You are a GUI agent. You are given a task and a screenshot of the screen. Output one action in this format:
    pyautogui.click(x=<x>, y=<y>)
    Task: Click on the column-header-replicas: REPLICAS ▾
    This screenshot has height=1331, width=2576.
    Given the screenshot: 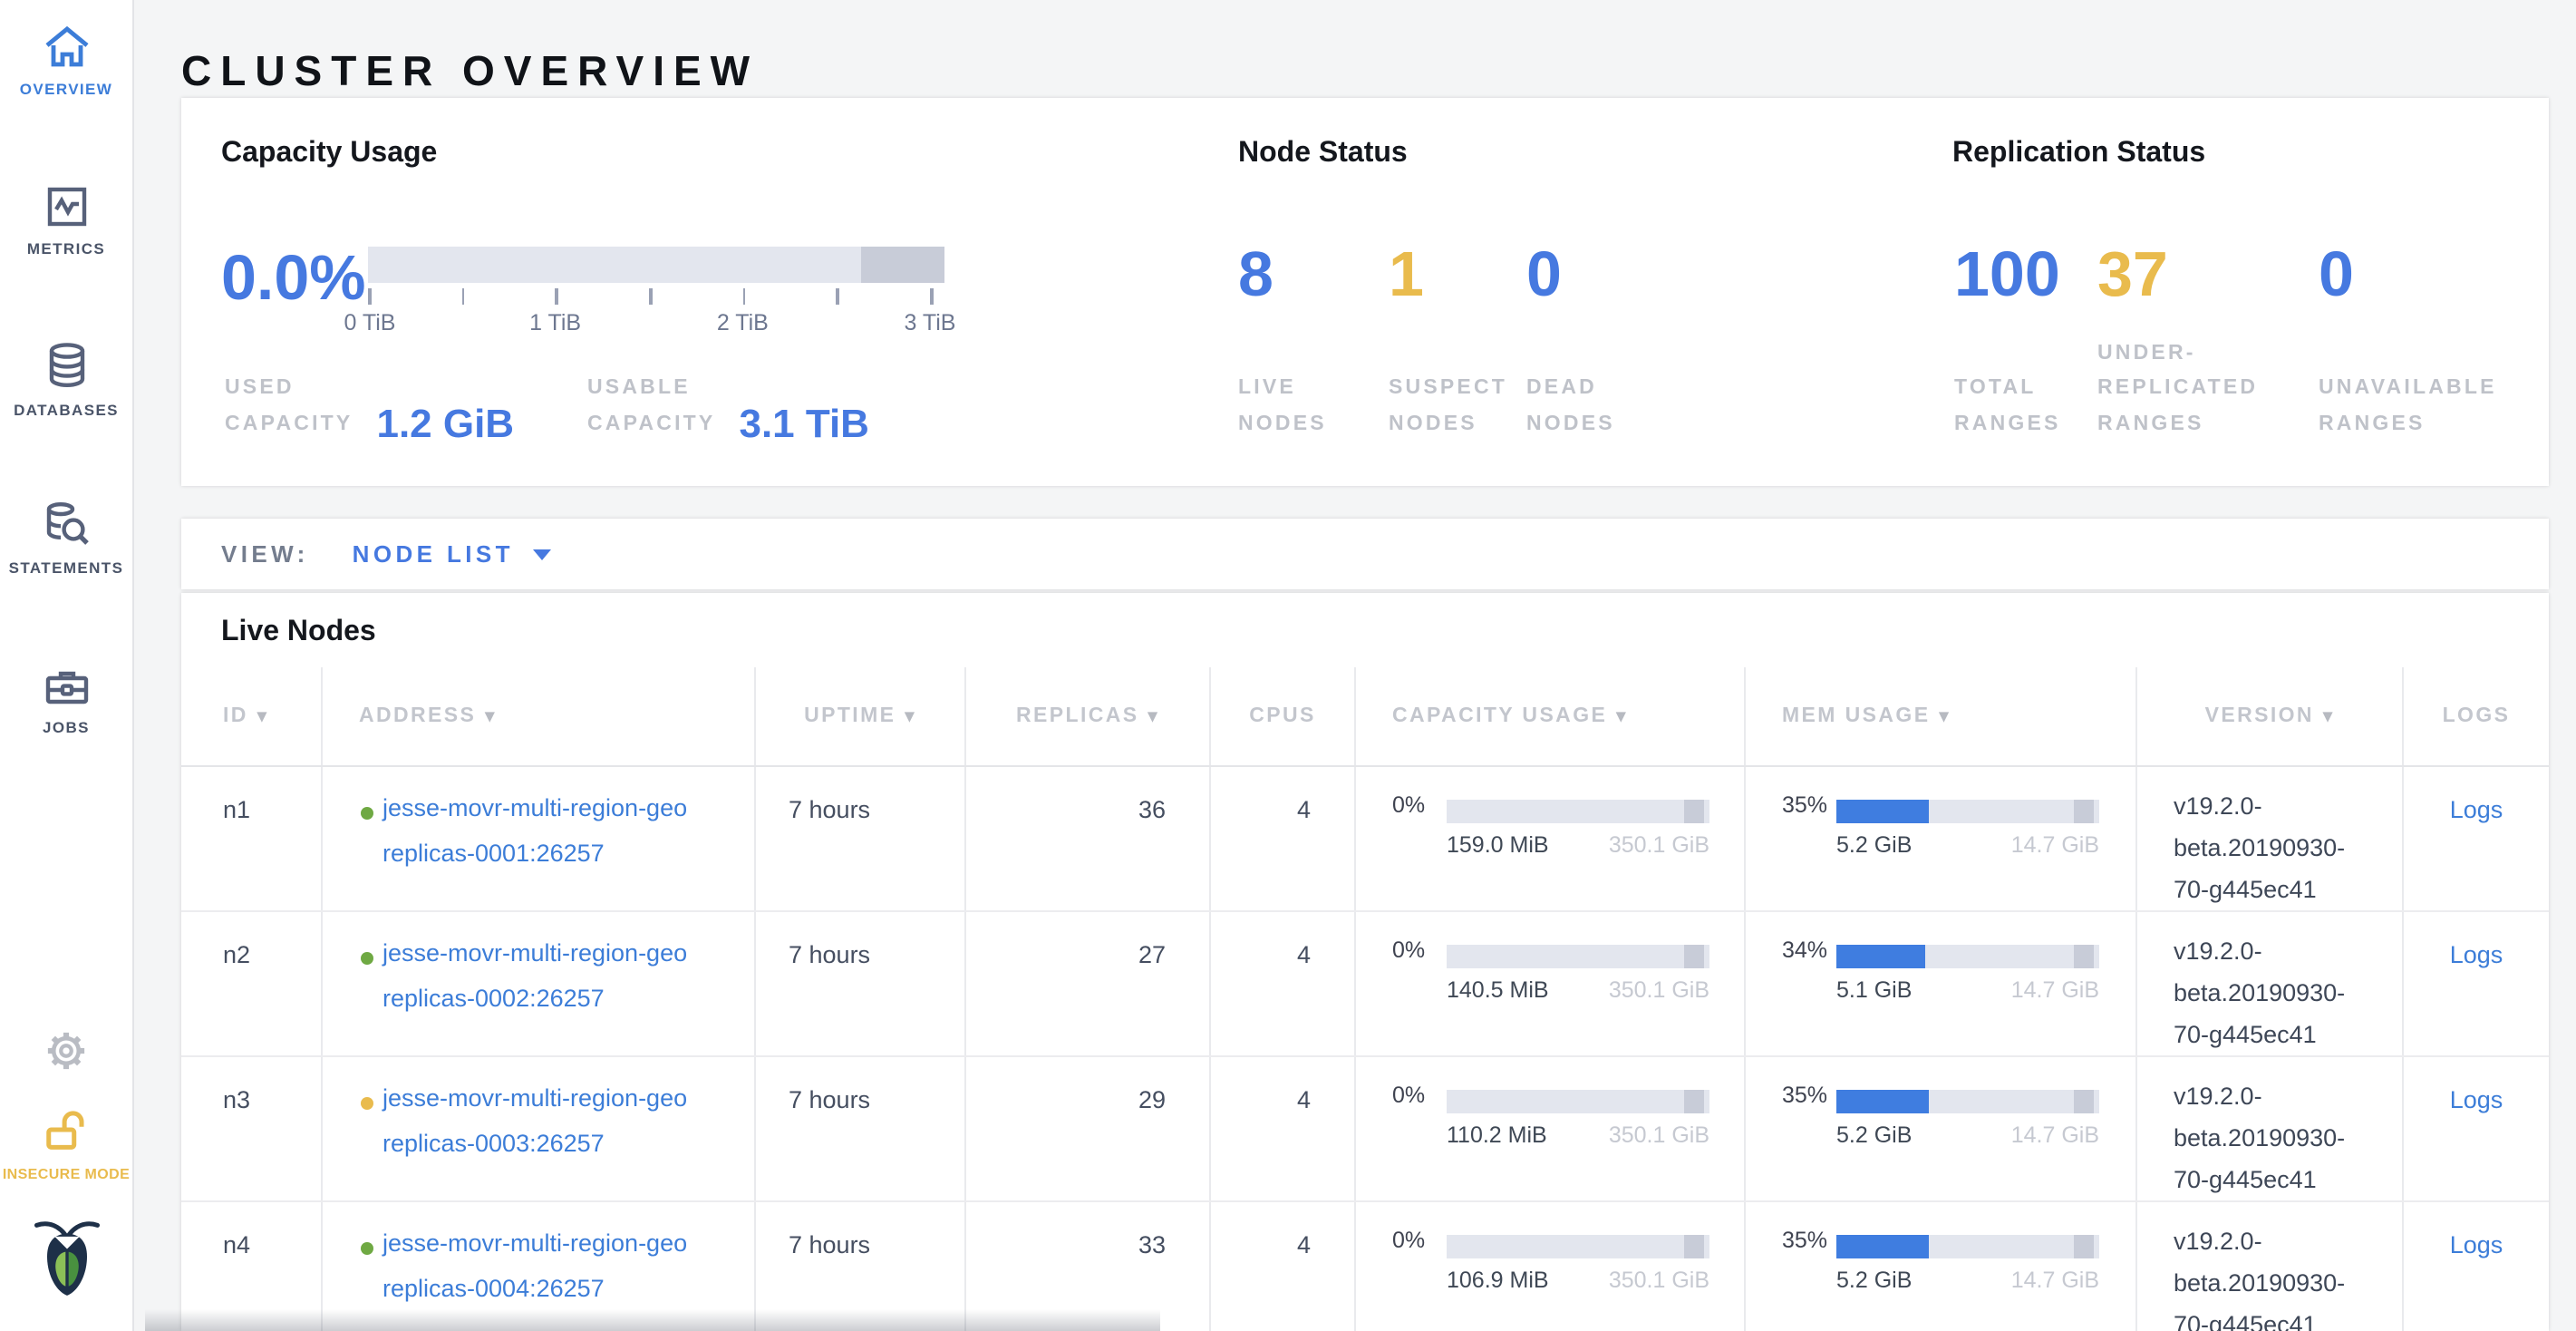 What is the action you would take?
    pyautogui.click(x=1088, y=716)
    